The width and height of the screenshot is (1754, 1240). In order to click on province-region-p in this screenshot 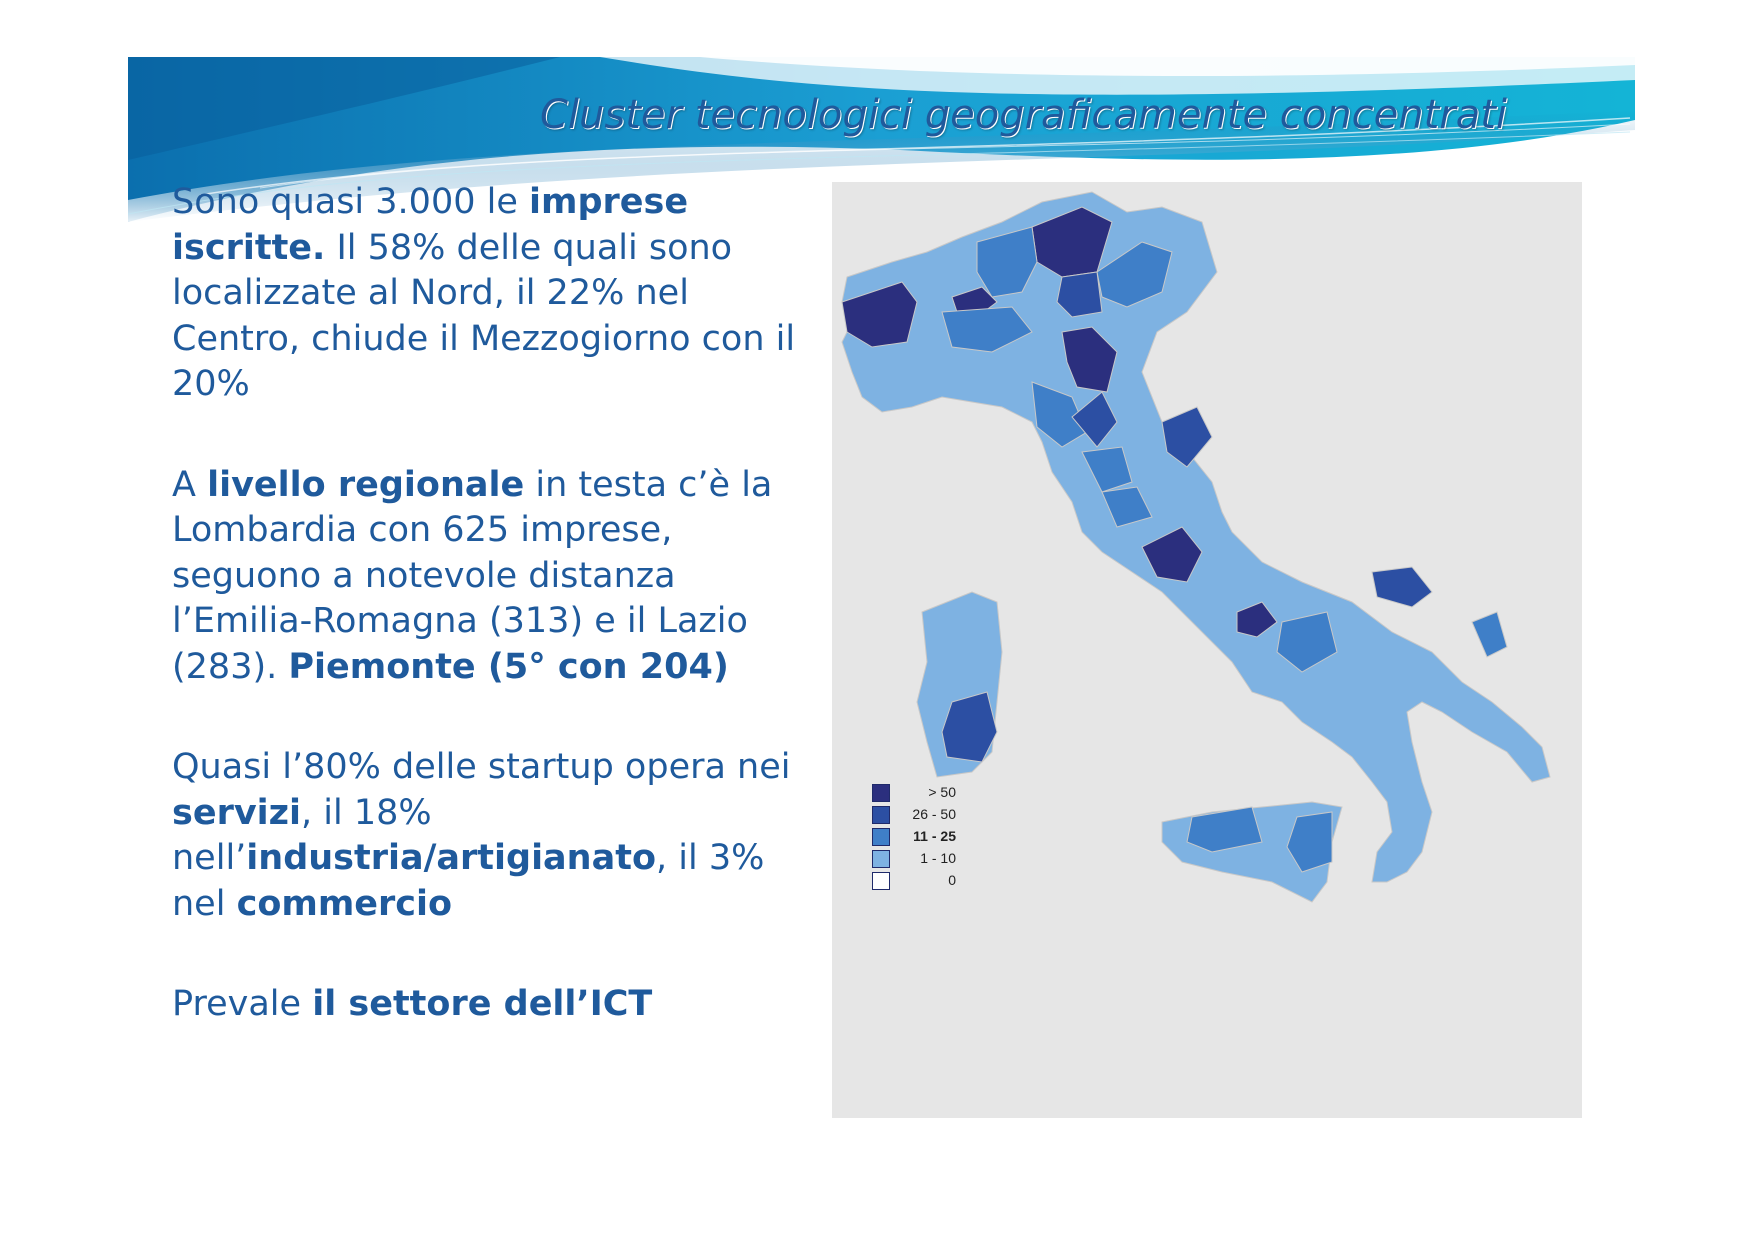, I will do `click(1307, 642)`.